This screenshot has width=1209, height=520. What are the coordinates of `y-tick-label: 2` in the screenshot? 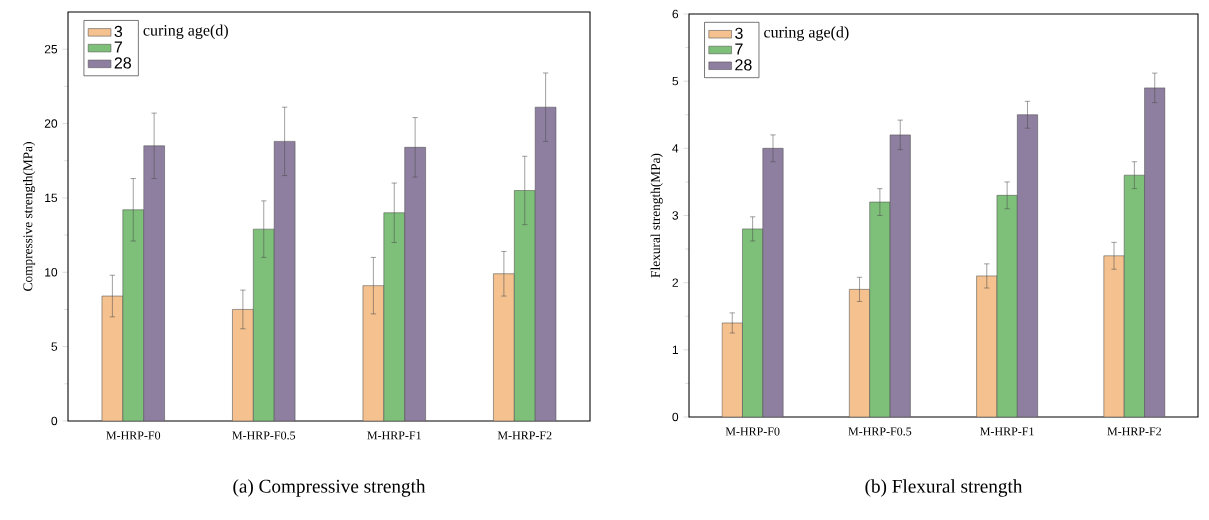 It's located at (675, 282).